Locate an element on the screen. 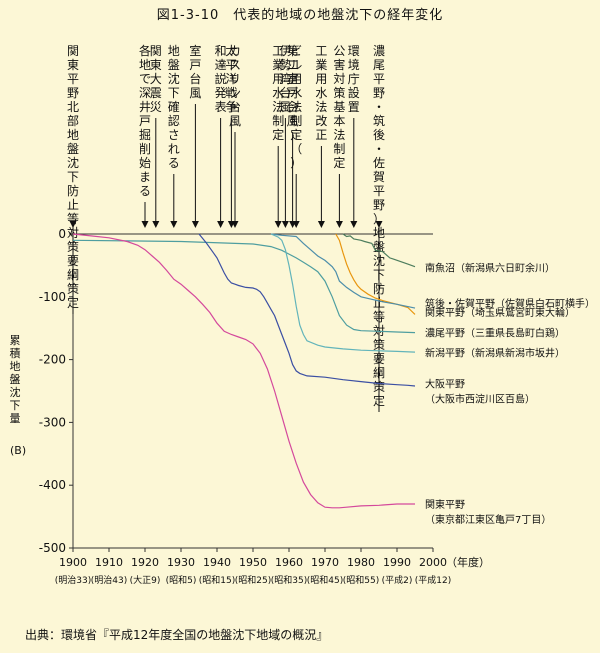 The image size is (600, 653). x-axis-unit: （年度） is located at coordinates (468, 562).